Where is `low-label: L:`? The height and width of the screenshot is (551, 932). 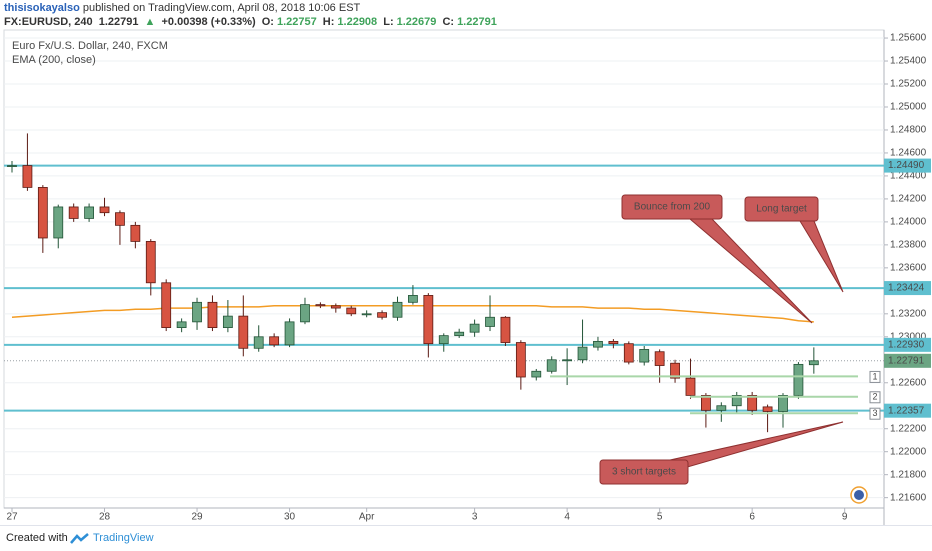
low-label: L: is located at coordinates (388, 22).